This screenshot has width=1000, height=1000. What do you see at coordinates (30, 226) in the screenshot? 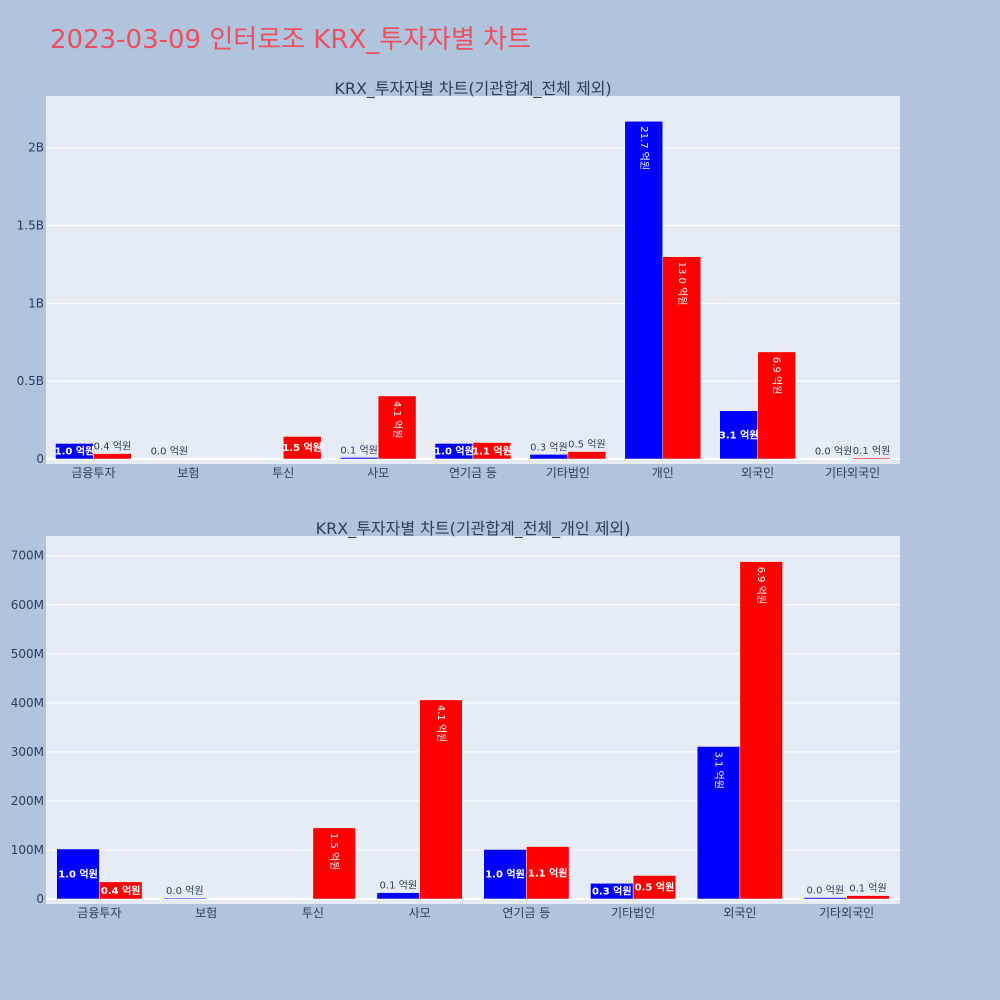
I see `y-tick-label: 1.5B` at bounding box center [30, 226].